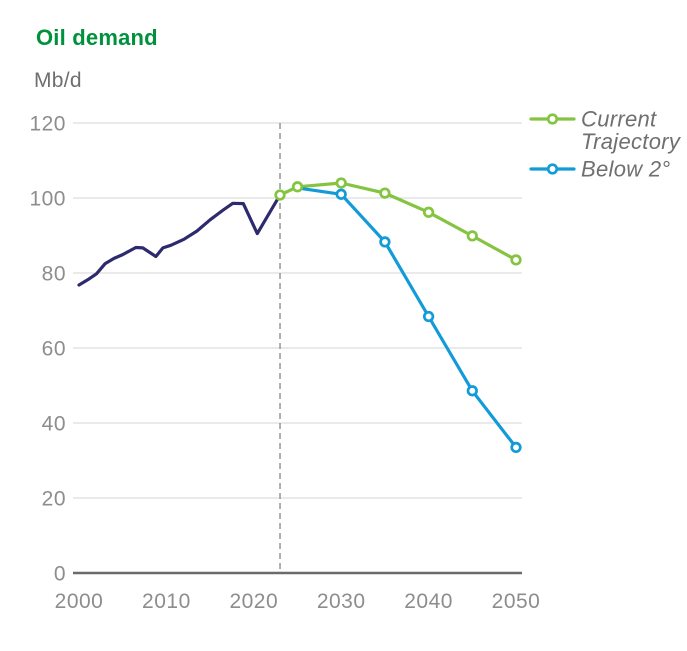 The width and height of the screenshot is (687, 651). What do you see at coordinates (280, 195) in the screenshot?
I see `data-point-marker-2023` at bounding box center [280, 195].